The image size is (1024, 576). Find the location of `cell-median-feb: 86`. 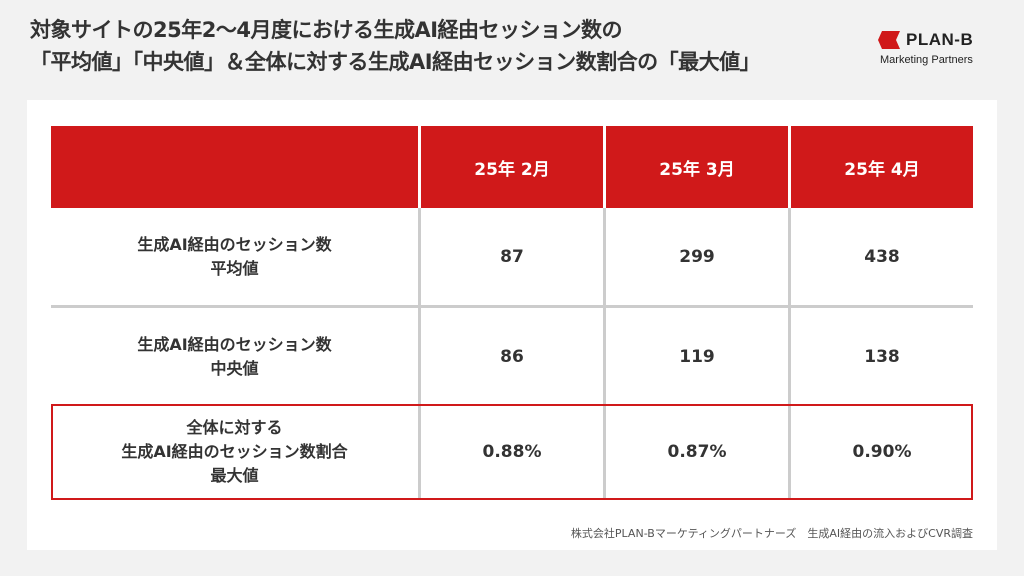

cell-median-feb: 86 is located at coordinates (510, 356).